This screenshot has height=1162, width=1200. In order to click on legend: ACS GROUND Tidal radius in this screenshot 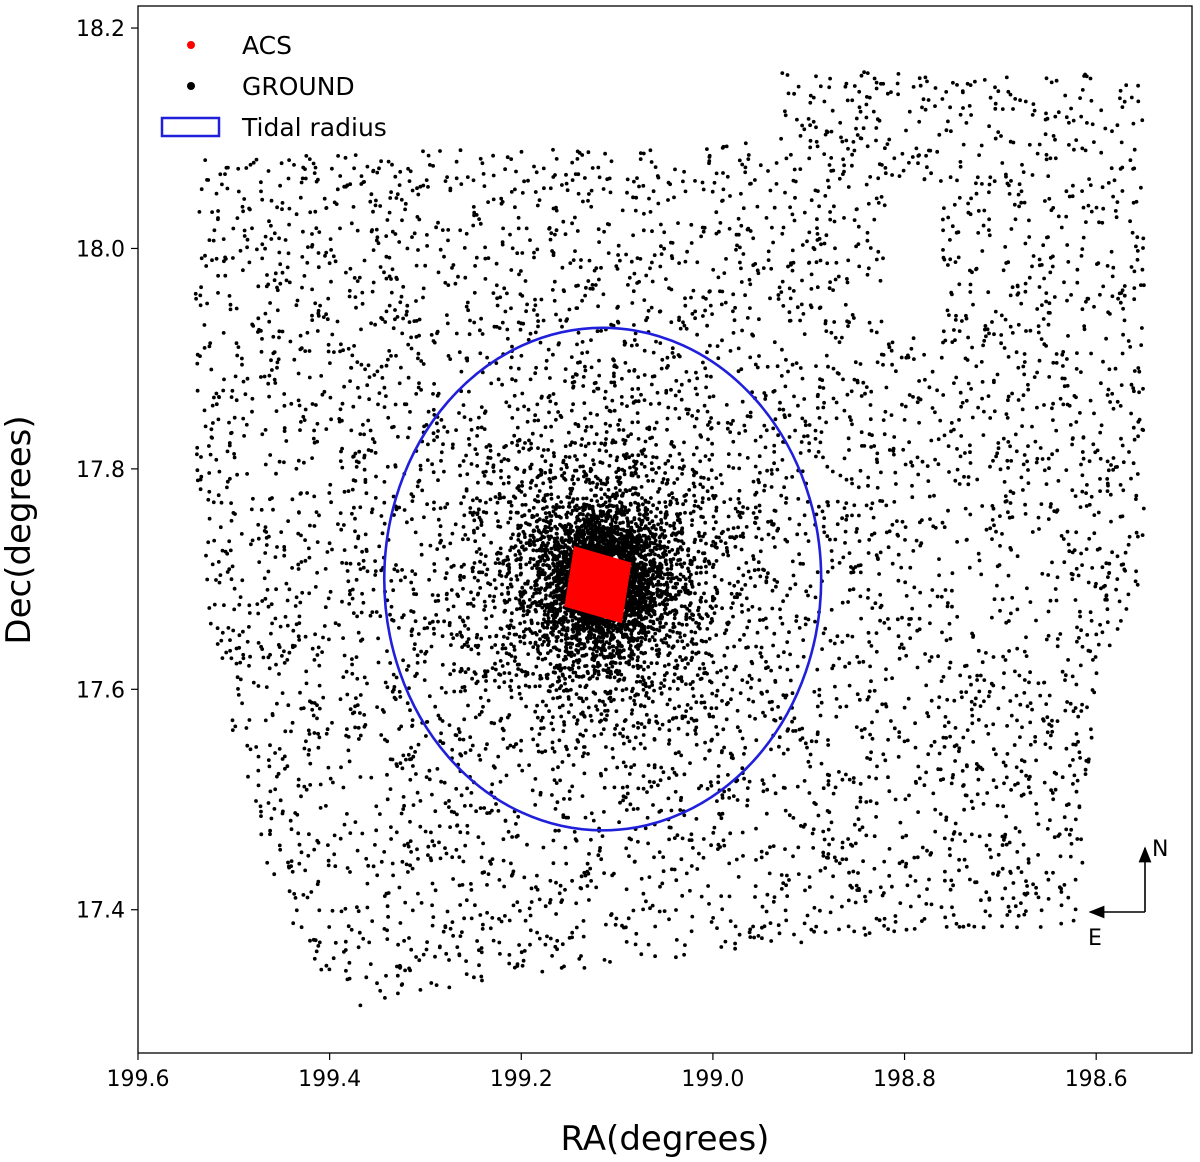, I will do `click(273, 86)`.